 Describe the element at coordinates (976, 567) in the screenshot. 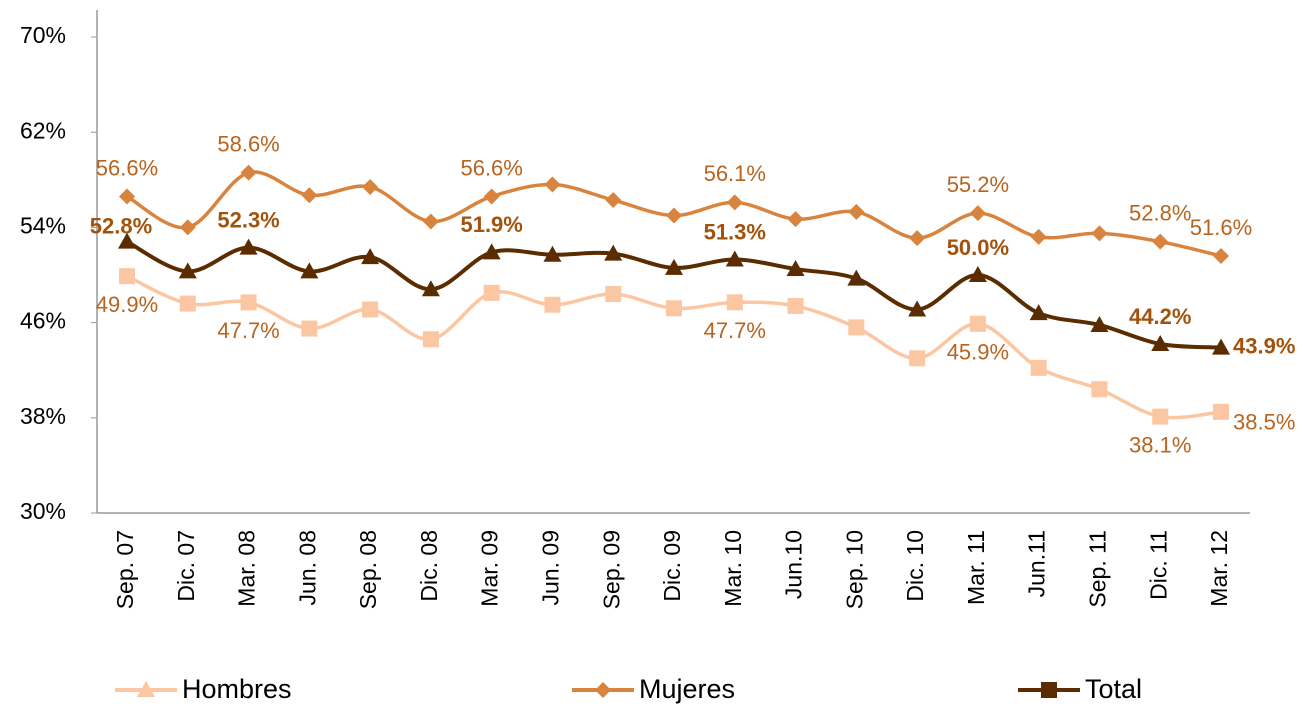

I see `x-tick-label: Mar. 11` at that location.